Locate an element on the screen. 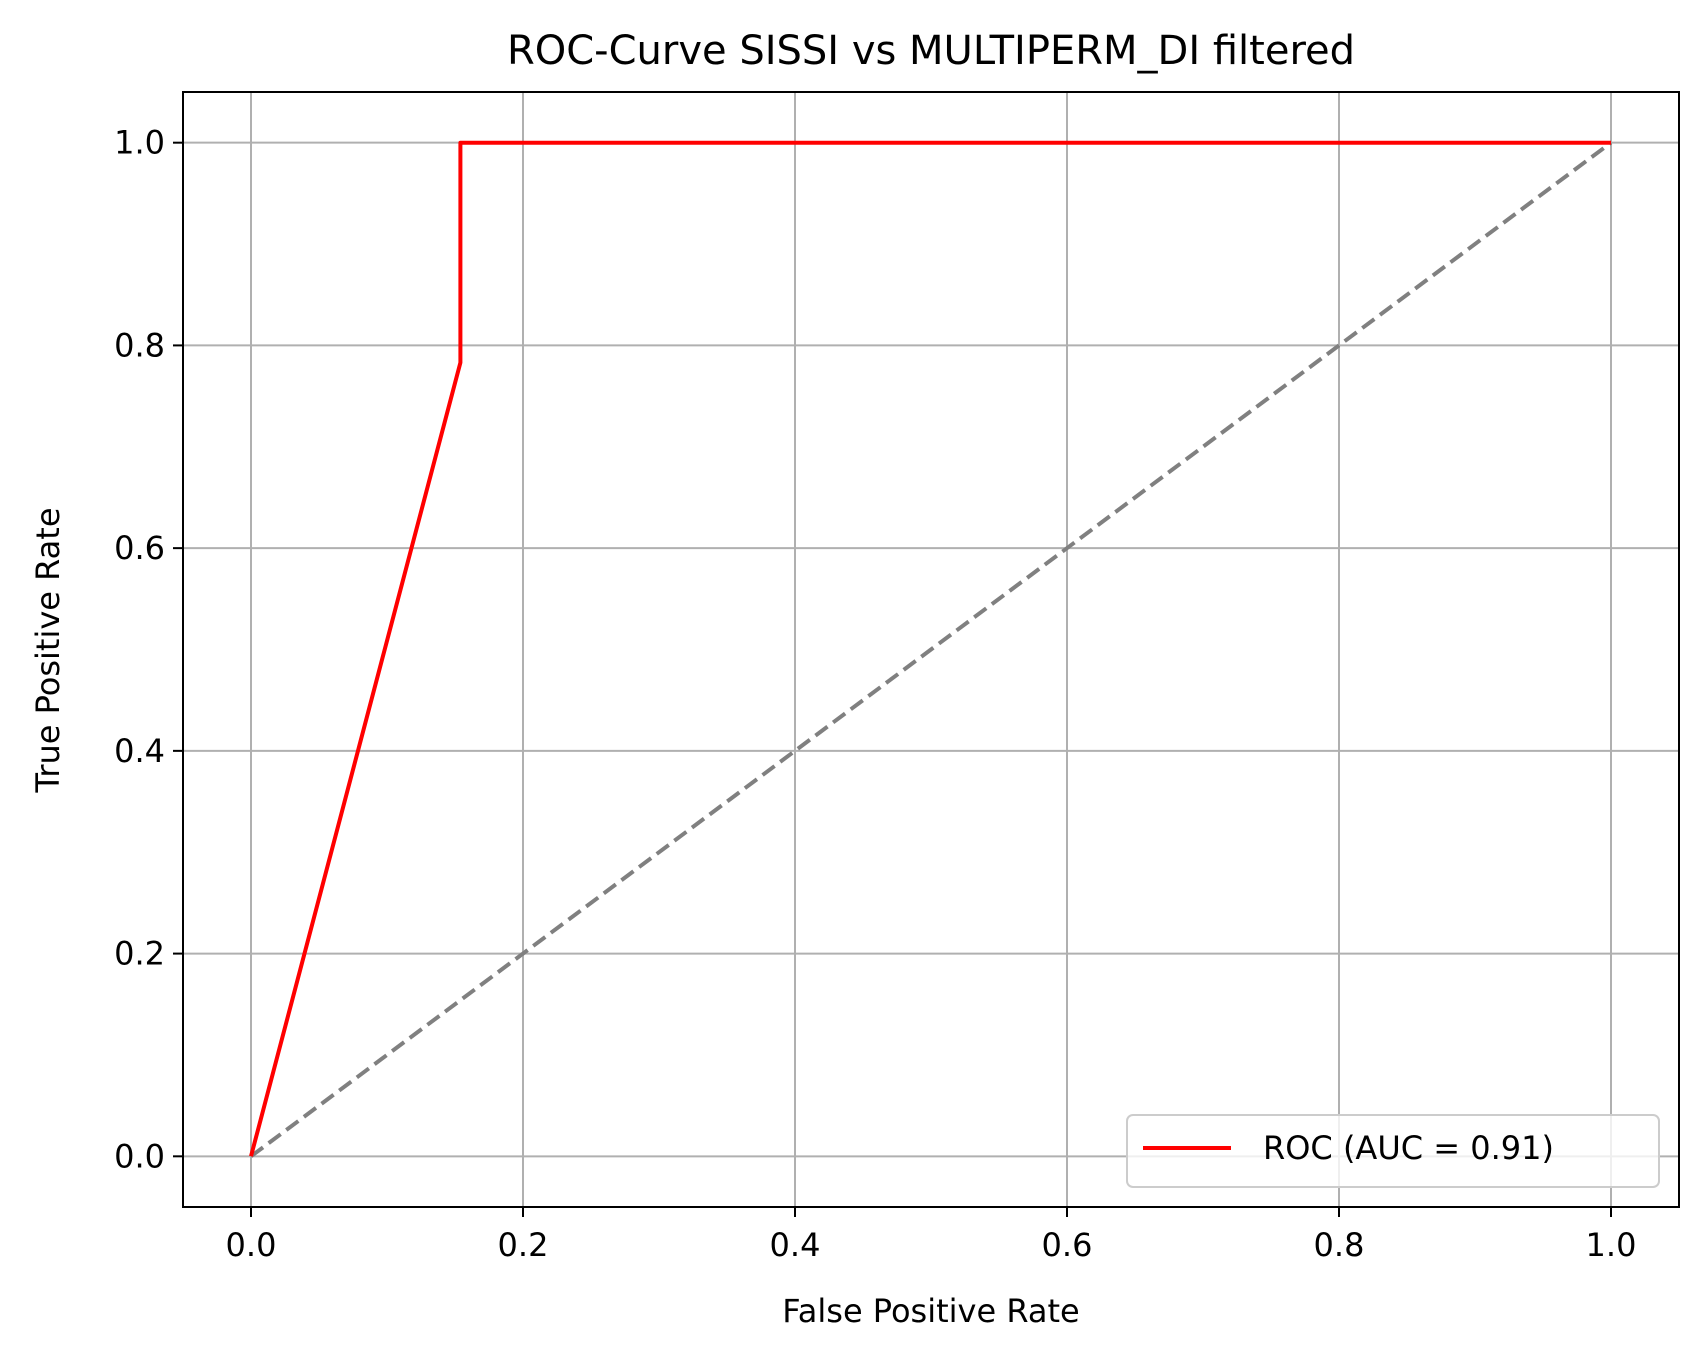 This screenshot has width=1700, height=1357. legend: ROC (AUC = 0.91) is located at coordinates (1393, 1151).